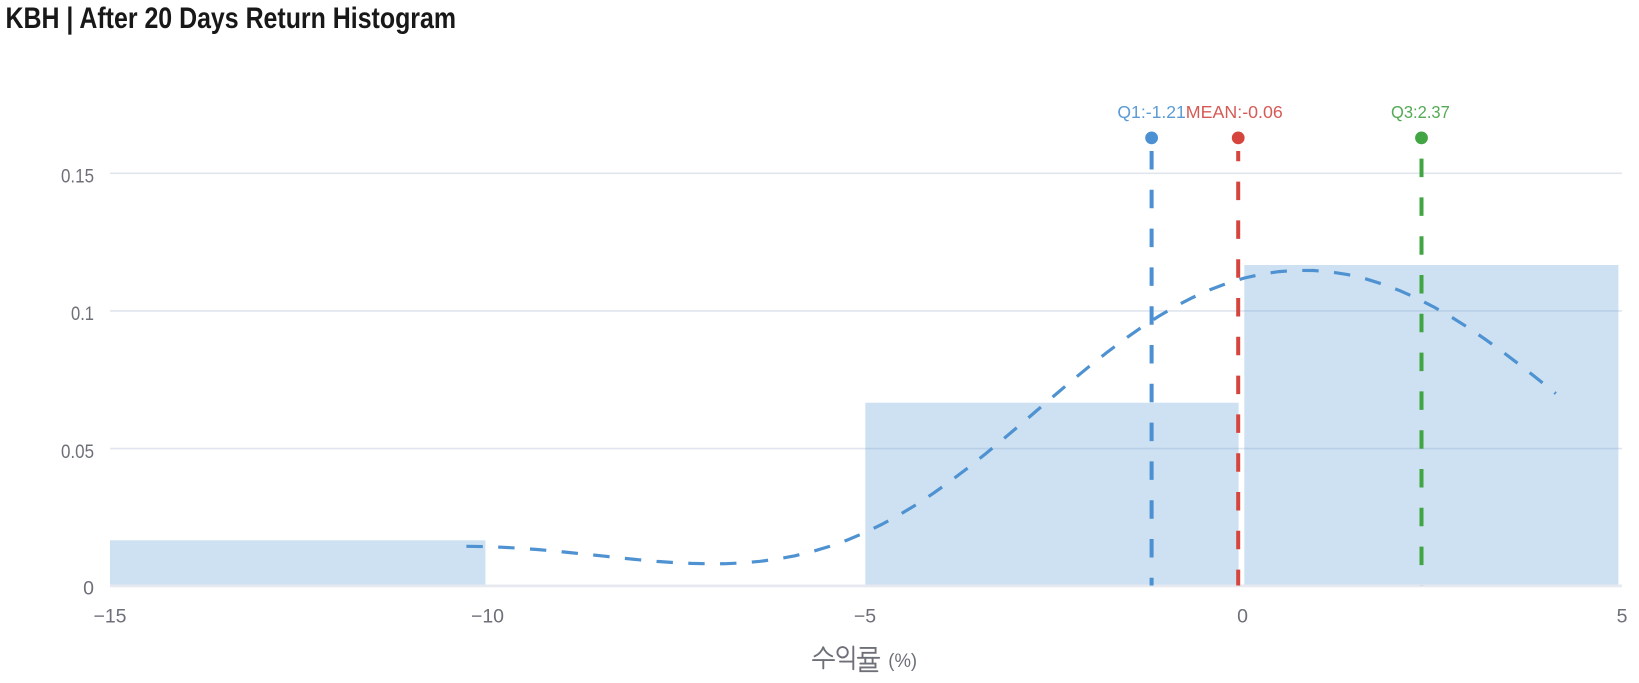  I want to click on svg-text: 5, so click(1622, 617).